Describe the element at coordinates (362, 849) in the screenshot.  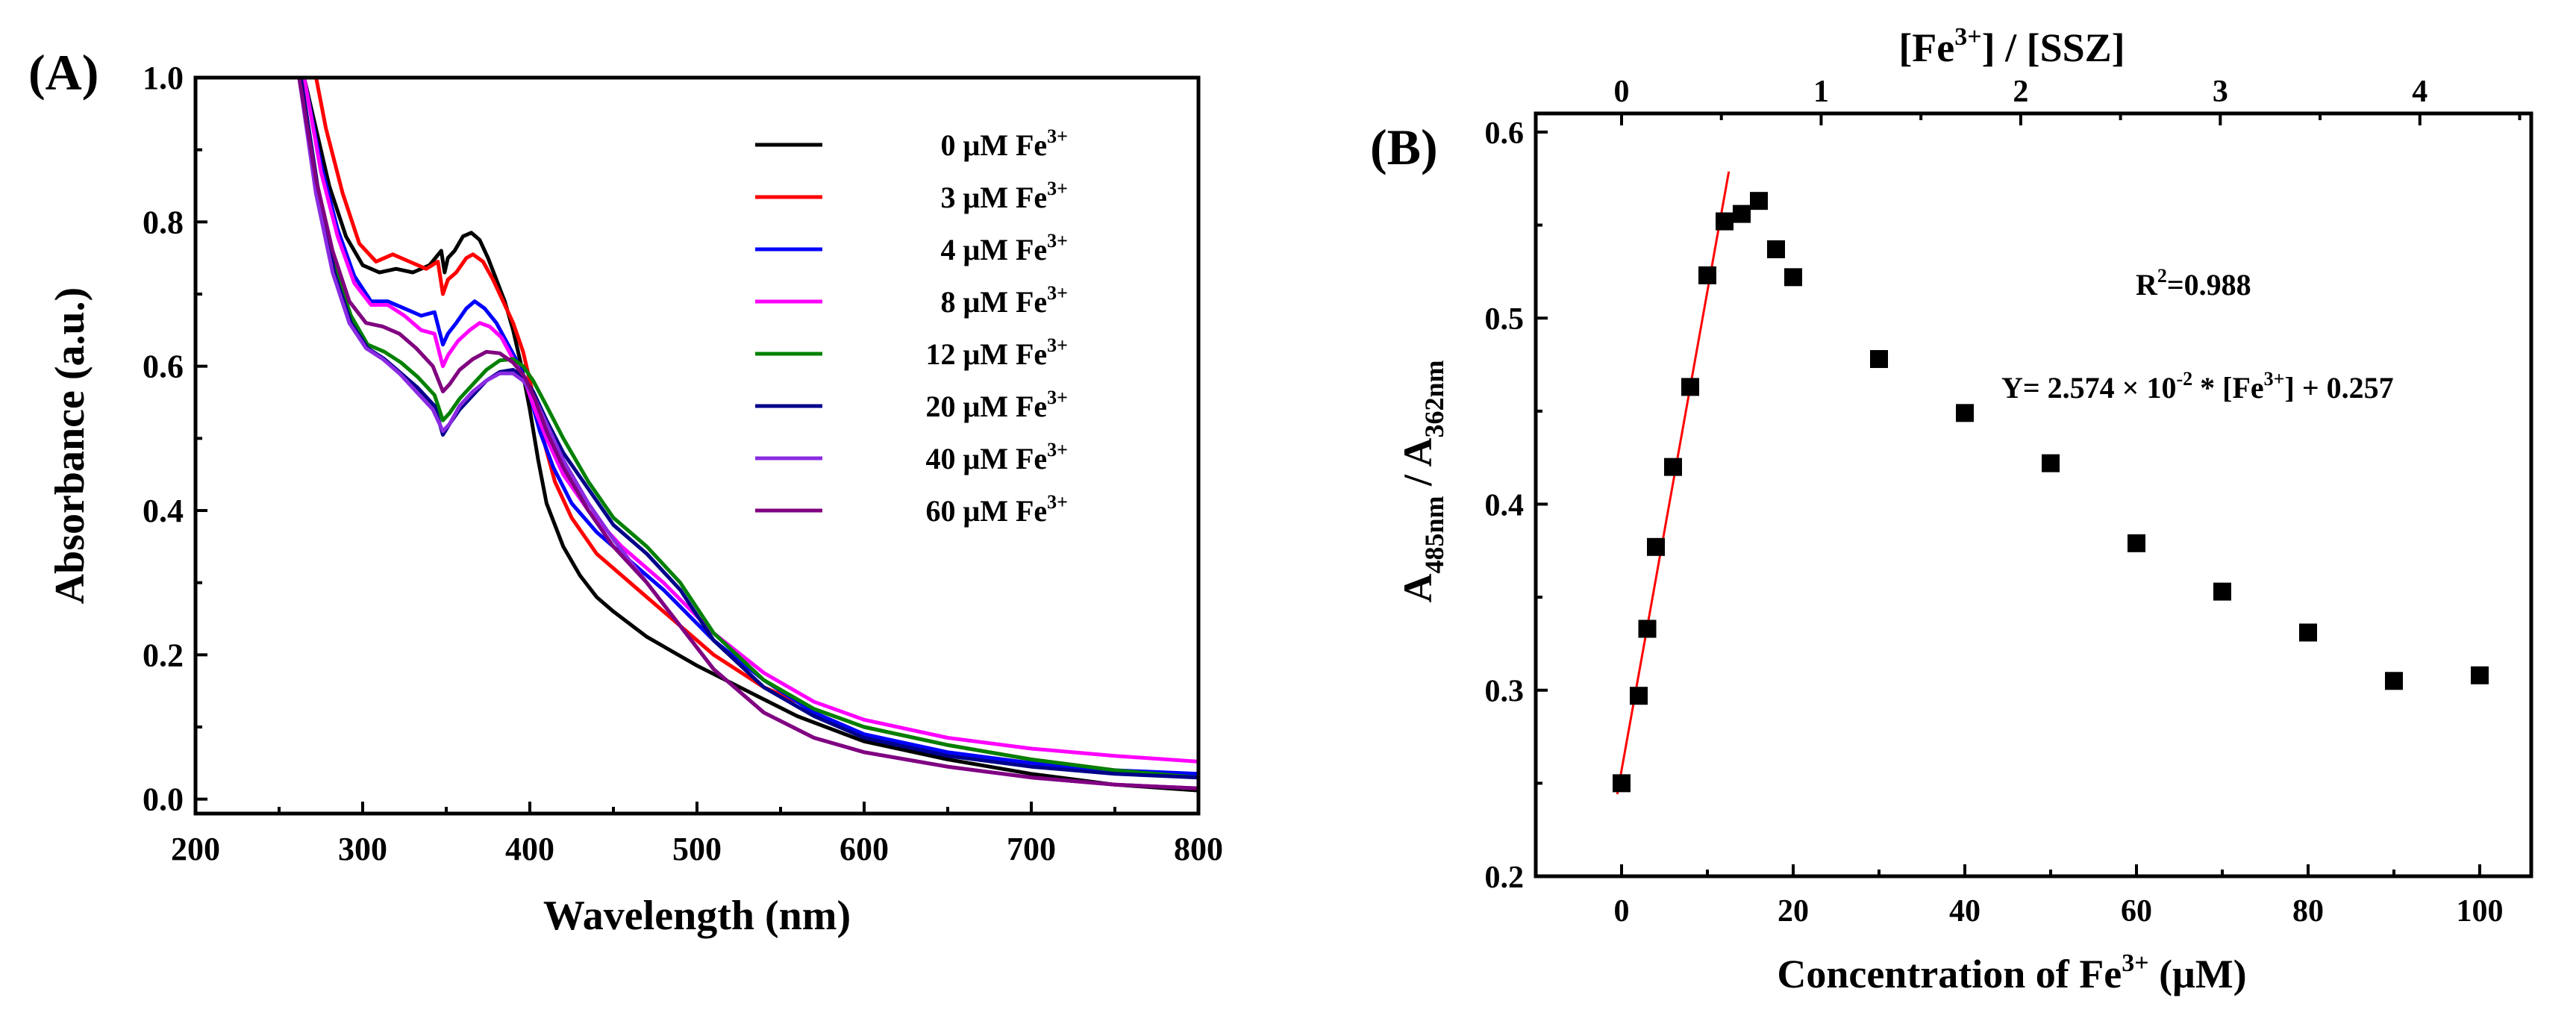
I see `a-xtick-label-1: 300` at that location.